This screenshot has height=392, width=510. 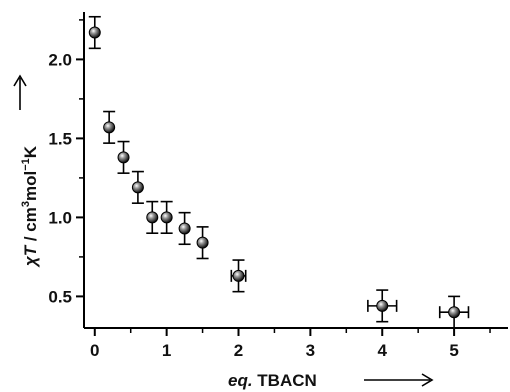 I want to click on x-axis-arrow, so click(x=399, y=380).